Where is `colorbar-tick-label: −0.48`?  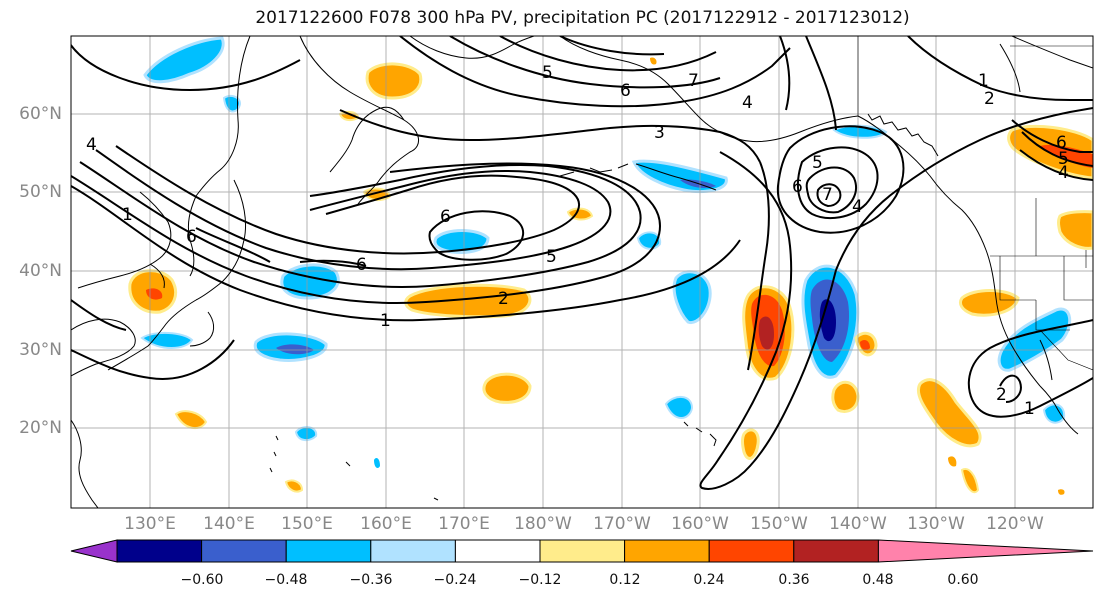 colorbar-tick-label: −0.48 is located at coordinates (286, 580).